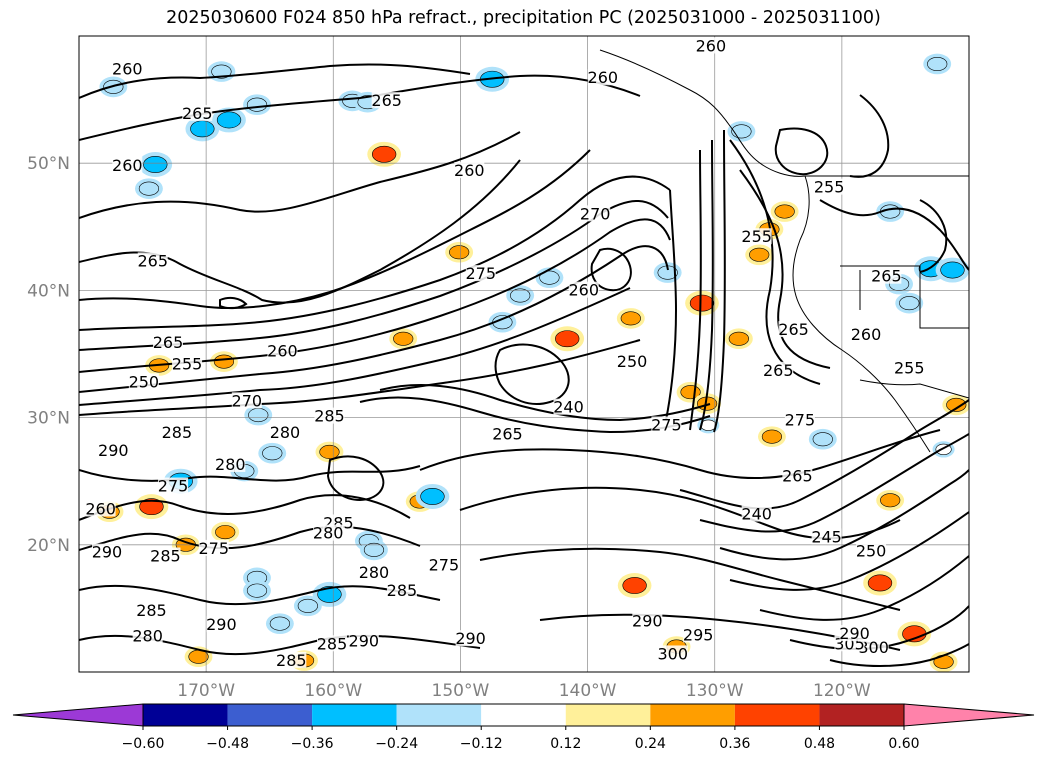 The height and width of the screenshot is (765, 1047). What do you see at coordinates (396, 744) in the screenshot?
I see `colorbar-tick-label: −0.24` at bounding box center [396, 744].